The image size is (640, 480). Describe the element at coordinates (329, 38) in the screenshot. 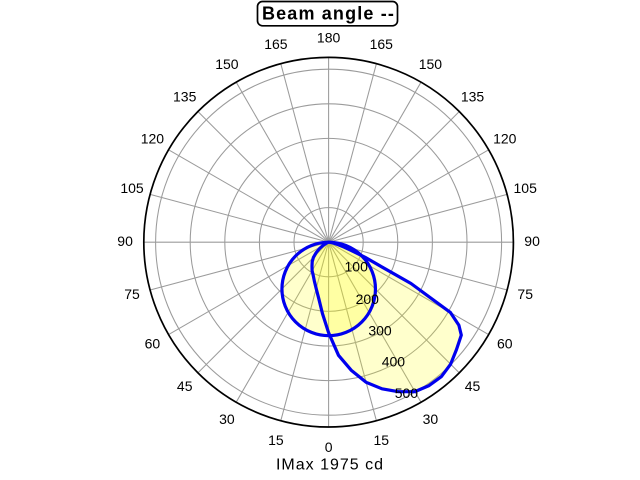

I see `svg-text: 180` at that location.